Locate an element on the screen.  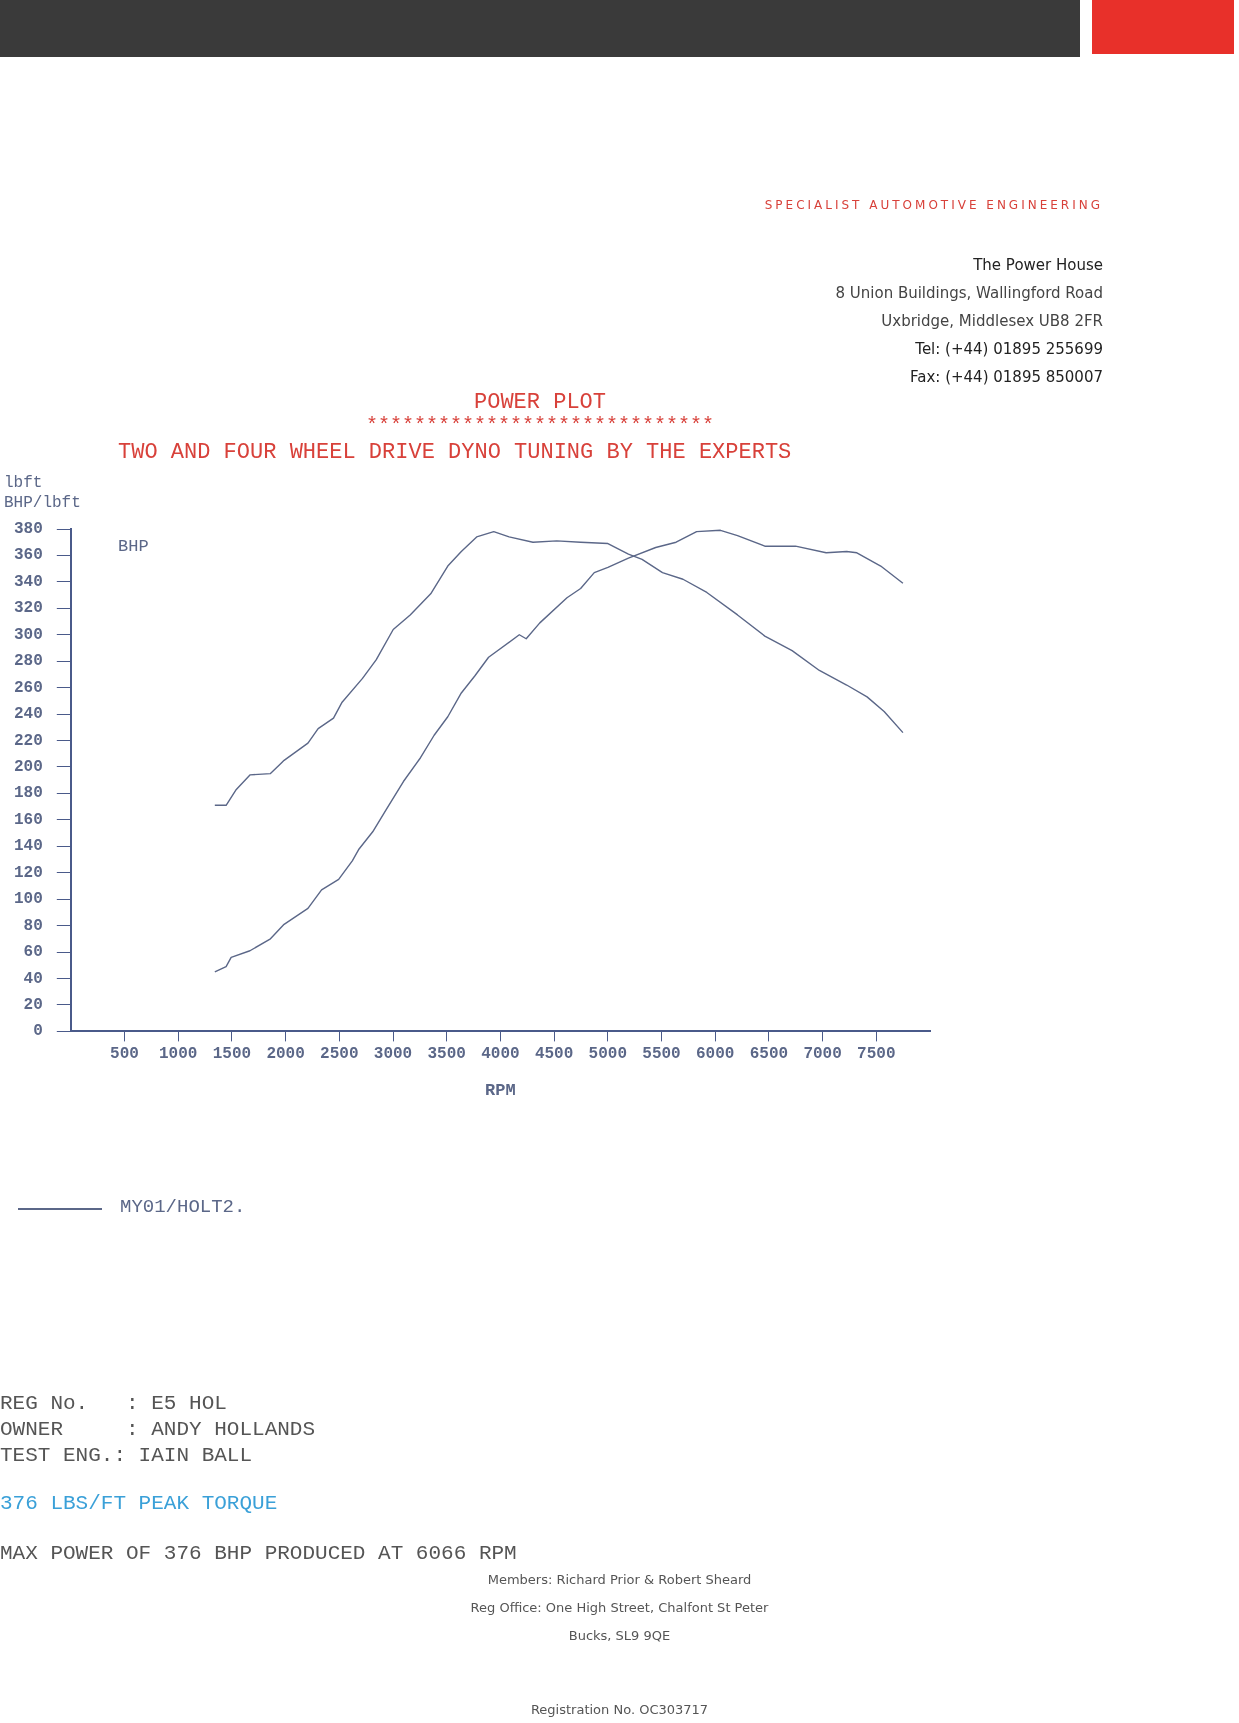
x-tick-label: 3500 is located at coordinates (446, 1054).